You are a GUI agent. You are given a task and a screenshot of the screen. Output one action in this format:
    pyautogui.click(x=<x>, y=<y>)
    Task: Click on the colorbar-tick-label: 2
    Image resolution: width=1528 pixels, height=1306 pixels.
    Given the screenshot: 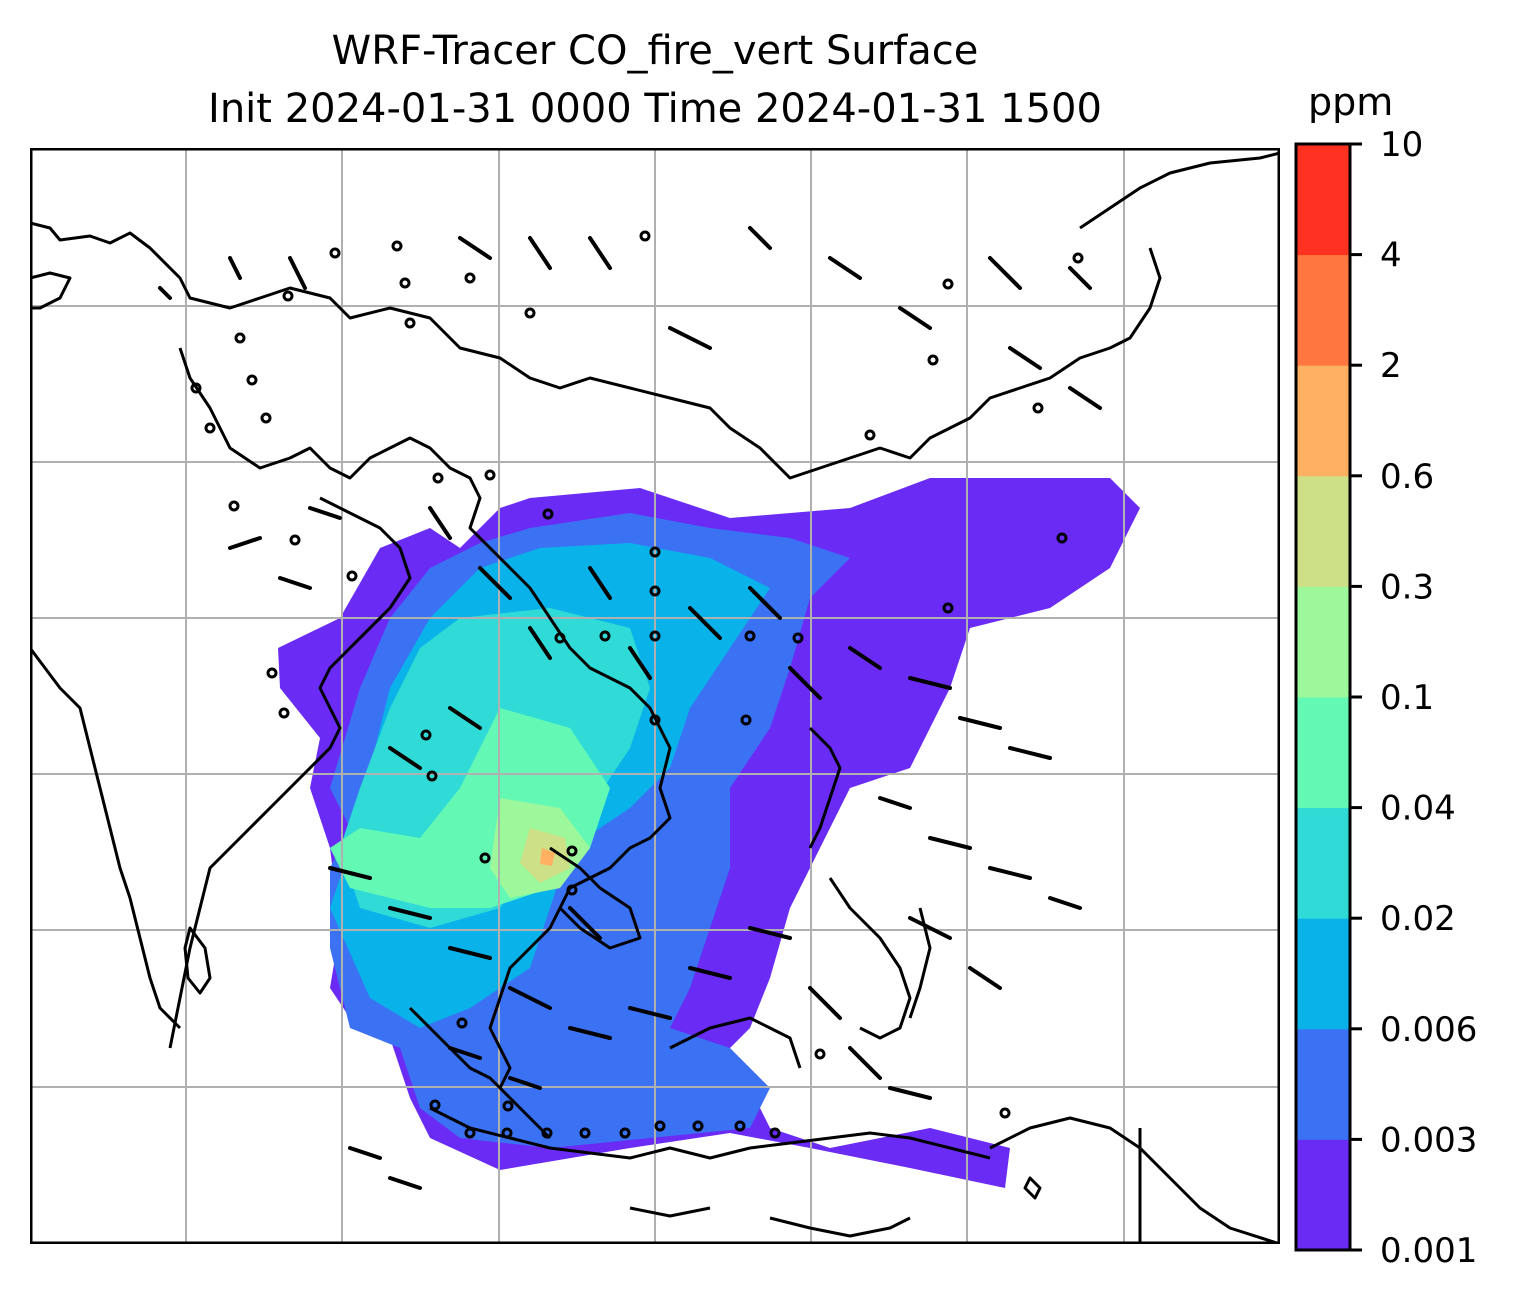 What is the action you would take?
    pyautogui.click(x=1391, y=366)
    